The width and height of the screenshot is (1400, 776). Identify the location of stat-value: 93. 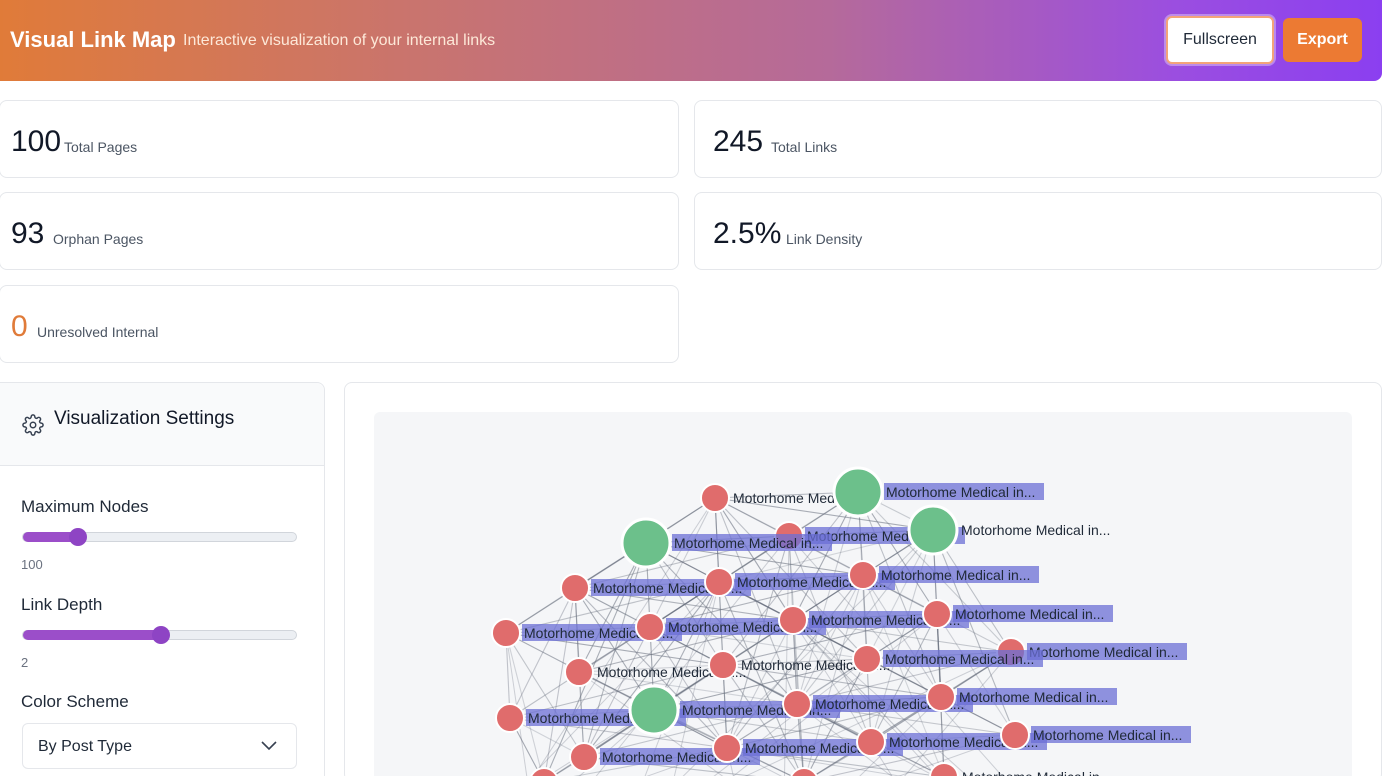
(28, 233).